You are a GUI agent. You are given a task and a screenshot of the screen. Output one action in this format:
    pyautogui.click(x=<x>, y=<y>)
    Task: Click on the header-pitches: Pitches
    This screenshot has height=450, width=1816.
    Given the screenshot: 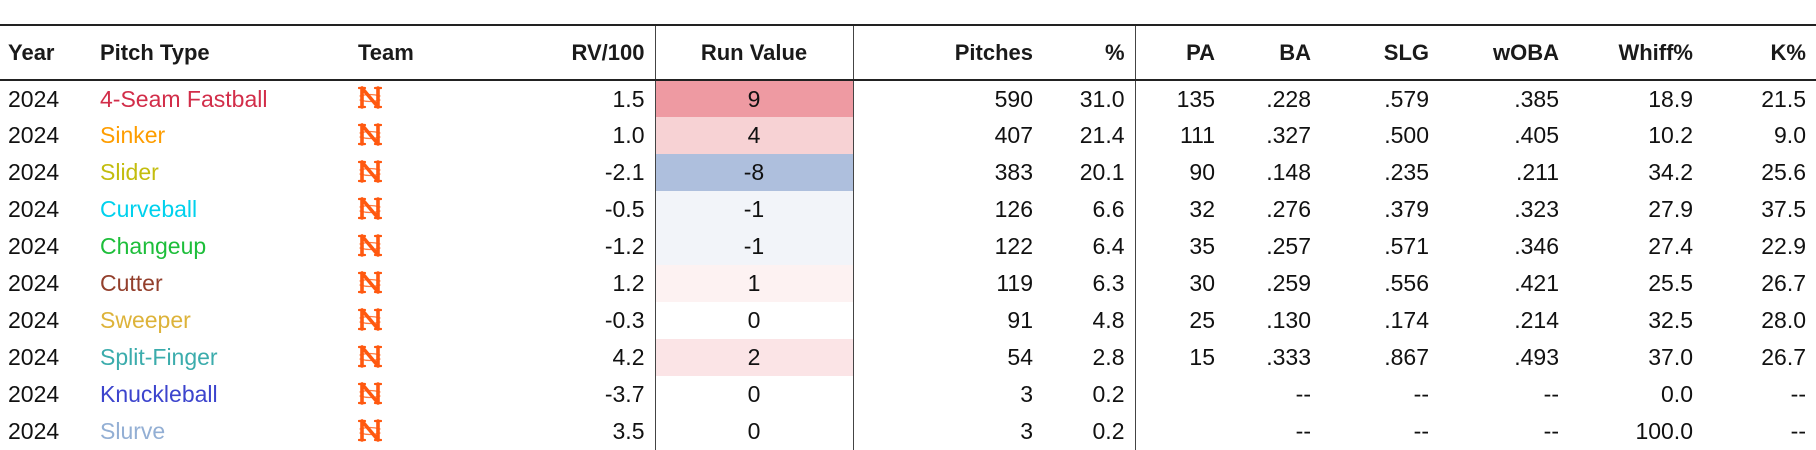 What is the action you would take?
    pyautogui.click(x=947, y=52)
    